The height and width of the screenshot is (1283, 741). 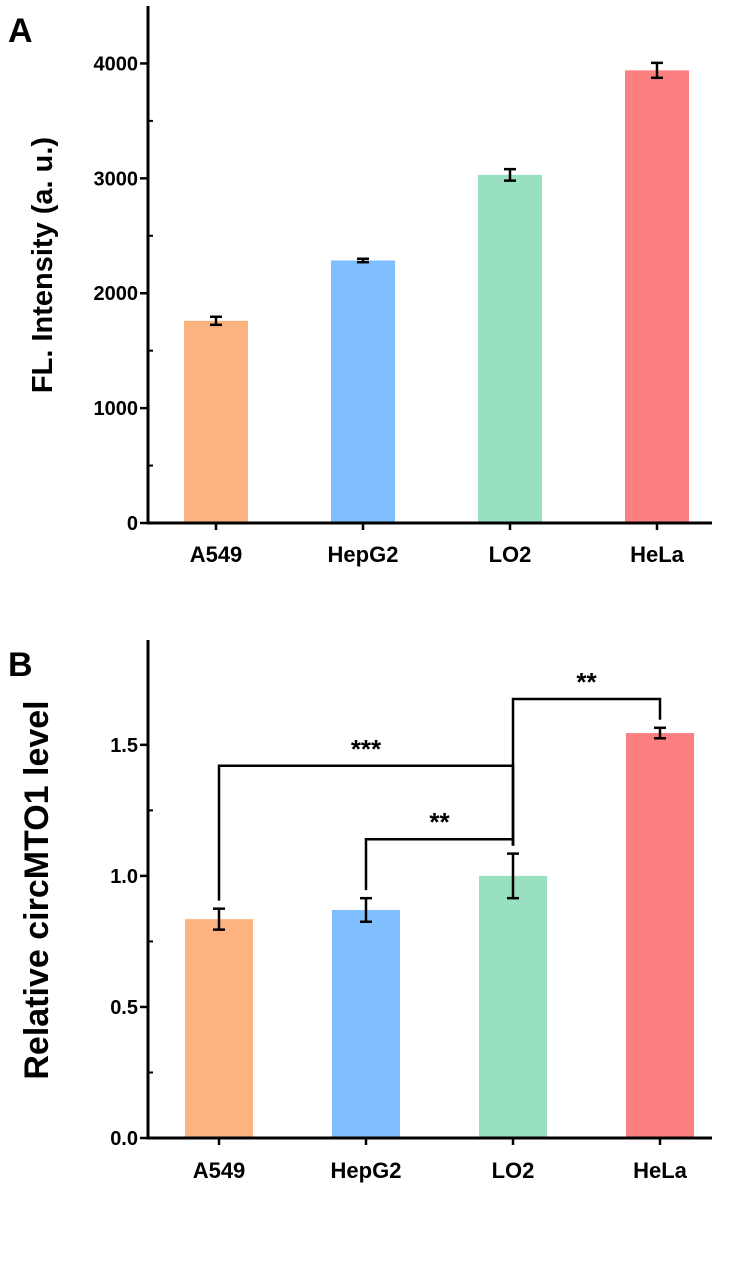 I want to click on significance-bracket: **, so click(x=586, y=756).